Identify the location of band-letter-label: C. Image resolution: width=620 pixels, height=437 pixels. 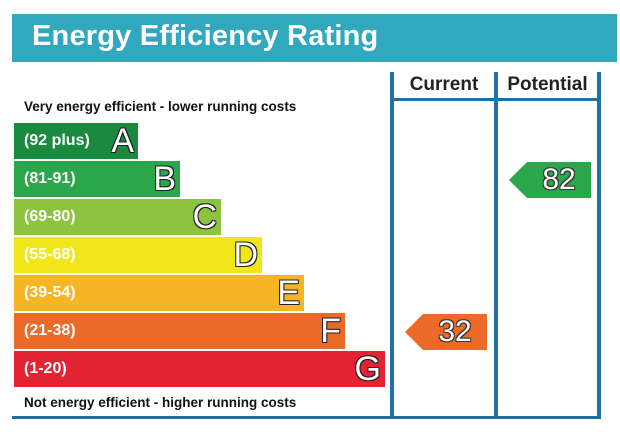
(204, 217).